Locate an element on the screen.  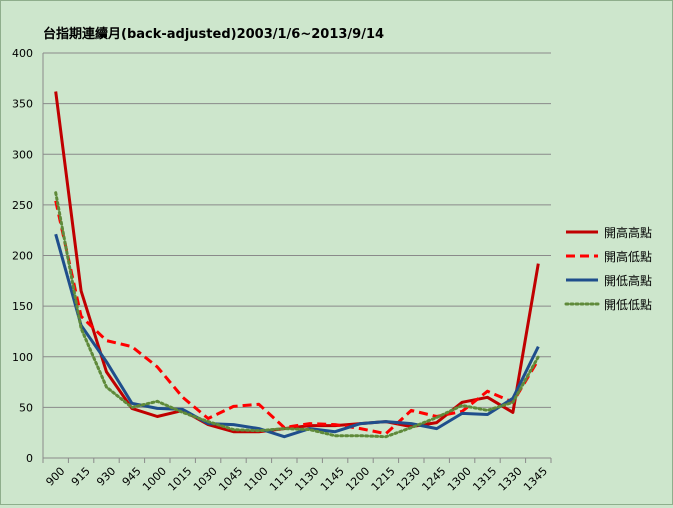
x-tick-label: 1130 is located at coordinates (306, 479).